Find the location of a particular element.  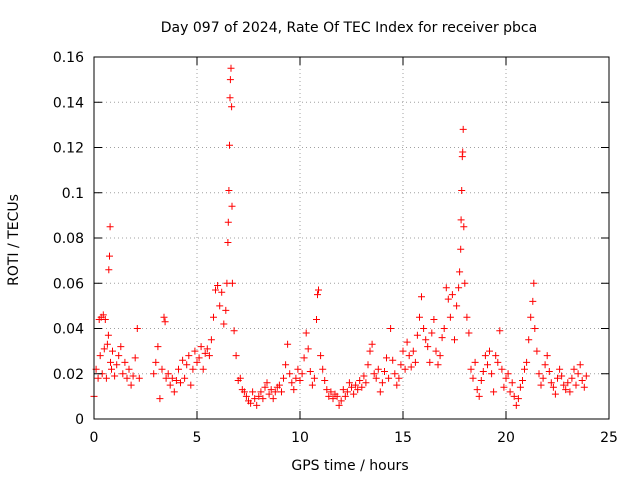

x-tick-label: 20 is located at coordinates (506, 438).